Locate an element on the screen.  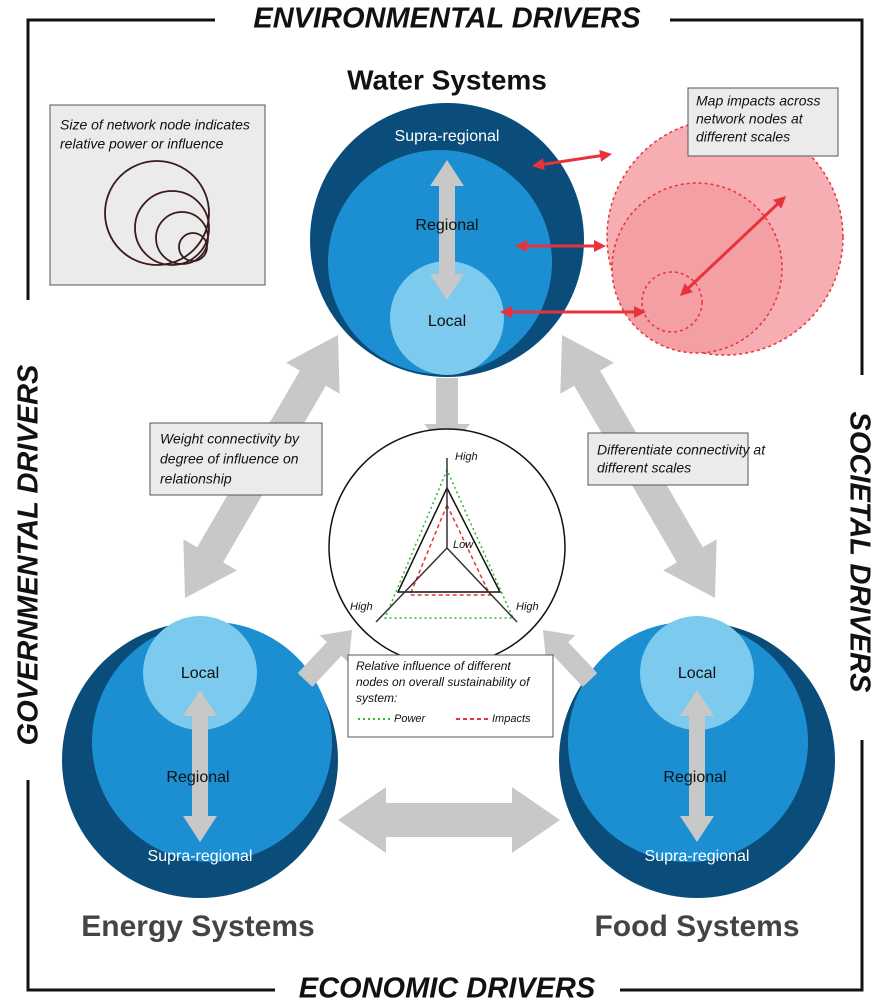
radar-label: Low is located at coordinates (463, 545).